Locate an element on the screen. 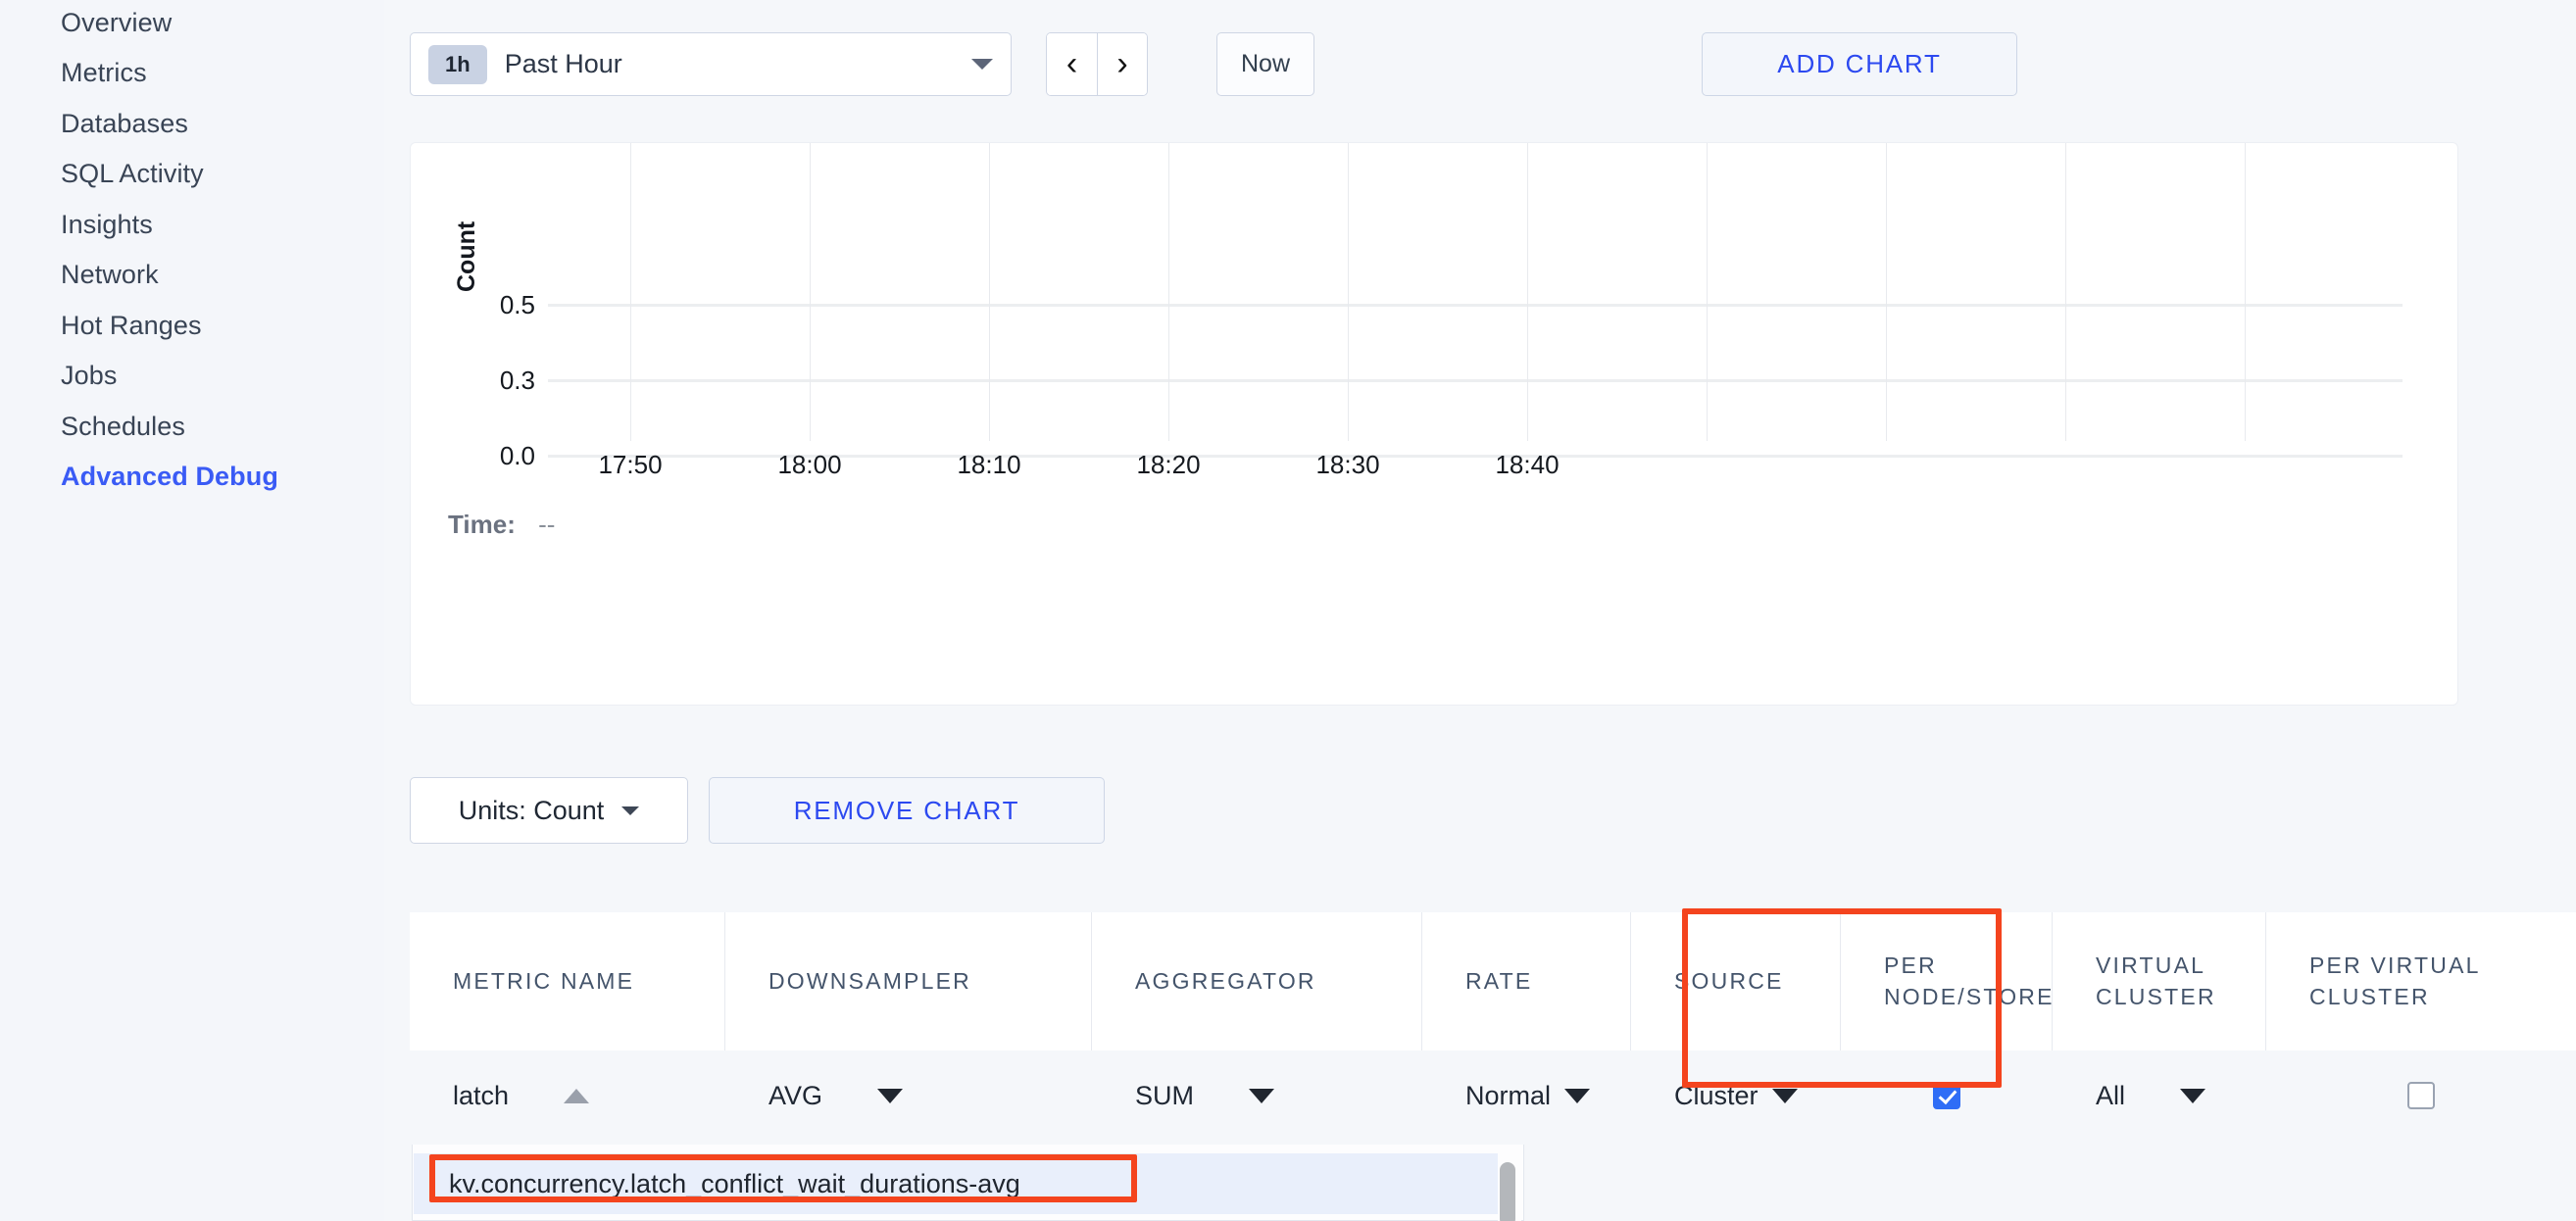 The image size is (2576, 1221). col-header-virtual-cluster: VIRTUAL CLUSTER is located at coordinates (2159, 981).